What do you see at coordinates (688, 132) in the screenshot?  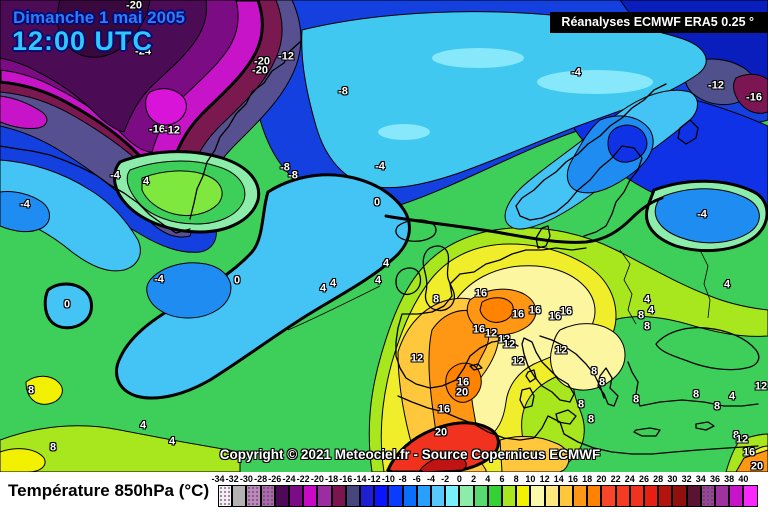 I see `coast-kola` at bounding box center [688, 132].